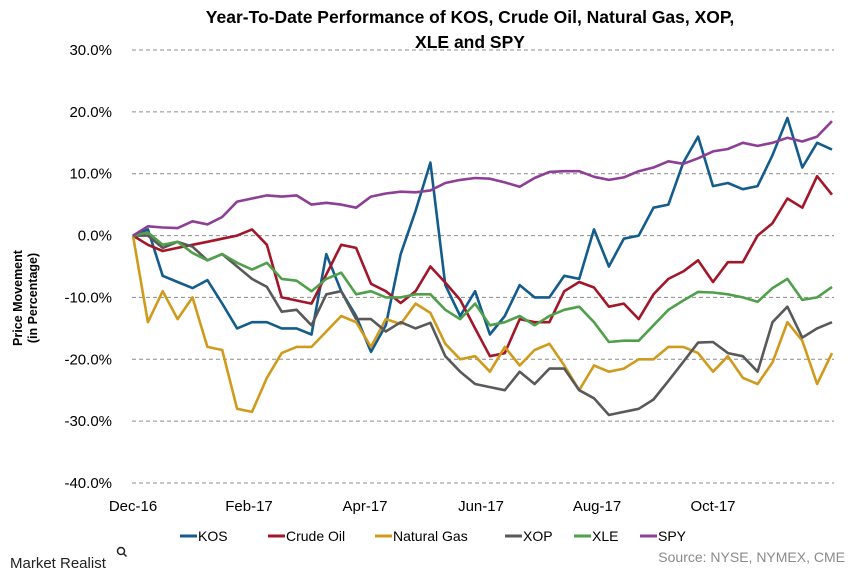  What do you see at coordinates (90, 174) in the screenshot?
I see `y-tick-label: 10.0%` at bounding box center [90, 174].